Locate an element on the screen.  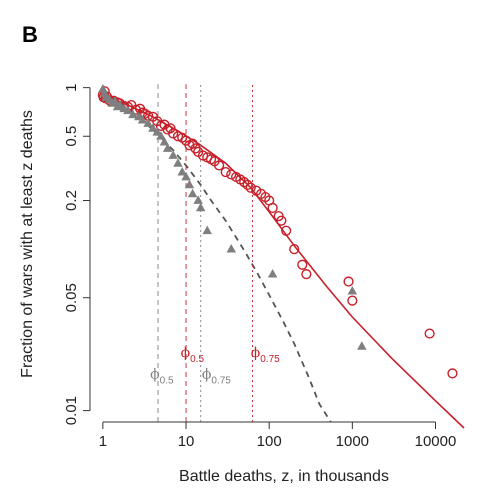
x-axis-label: Battle deaths, z, in thousands is located at coordinates (284, 476).